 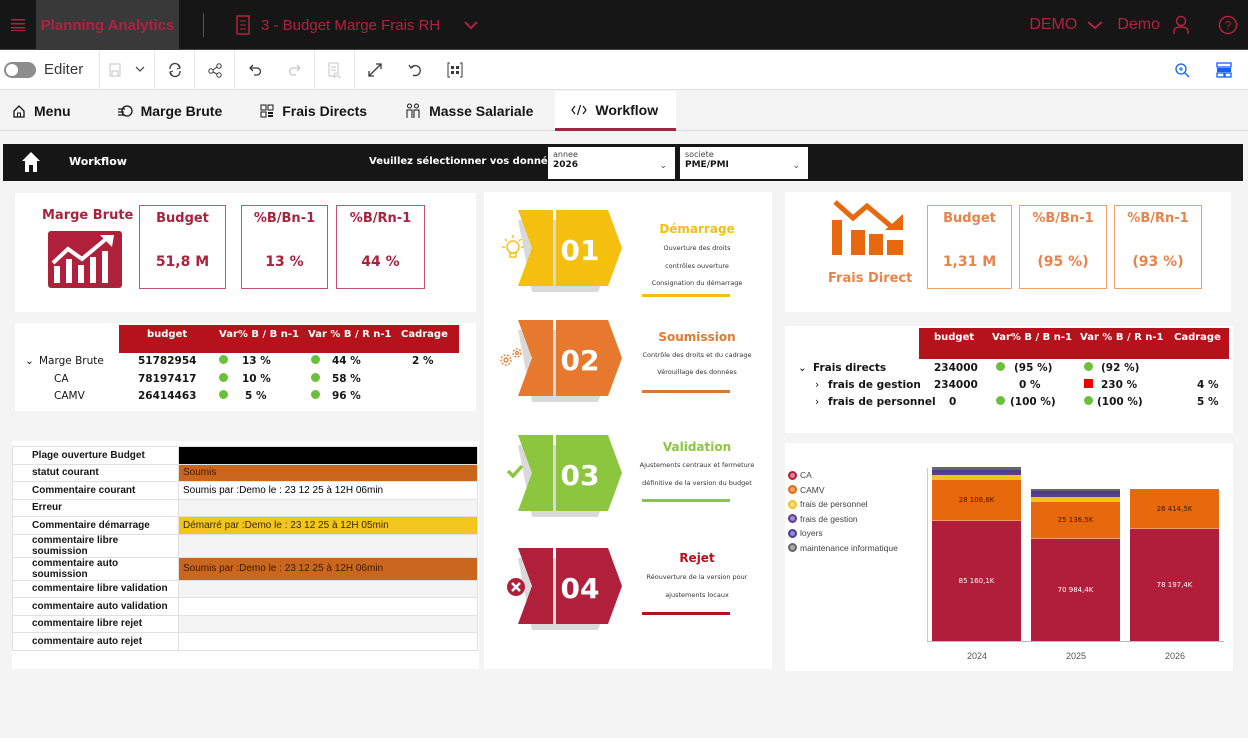 I want to click on lightbulb-icon, so click(x=513, y=246).